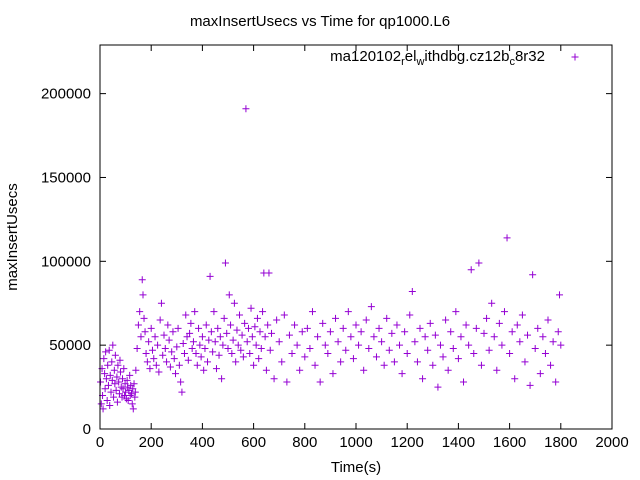 The width and height of the screenshot is (640, 480). Describe the element at coordinates (66, 177) in the screenshot. I see `y-tick-label: 150000` at that location.